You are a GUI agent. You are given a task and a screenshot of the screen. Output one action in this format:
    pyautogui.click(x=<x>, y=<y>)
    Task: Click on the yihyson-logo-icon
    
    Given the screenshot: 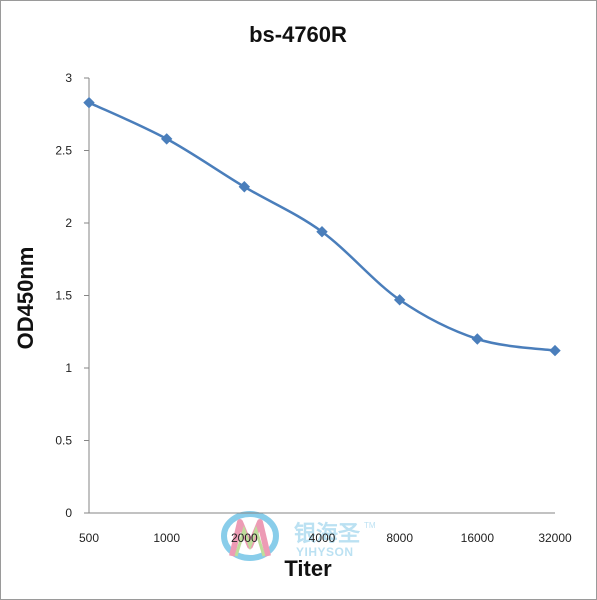 What is the action you would take?
    pyautogui.click(x=250, y=536)
    